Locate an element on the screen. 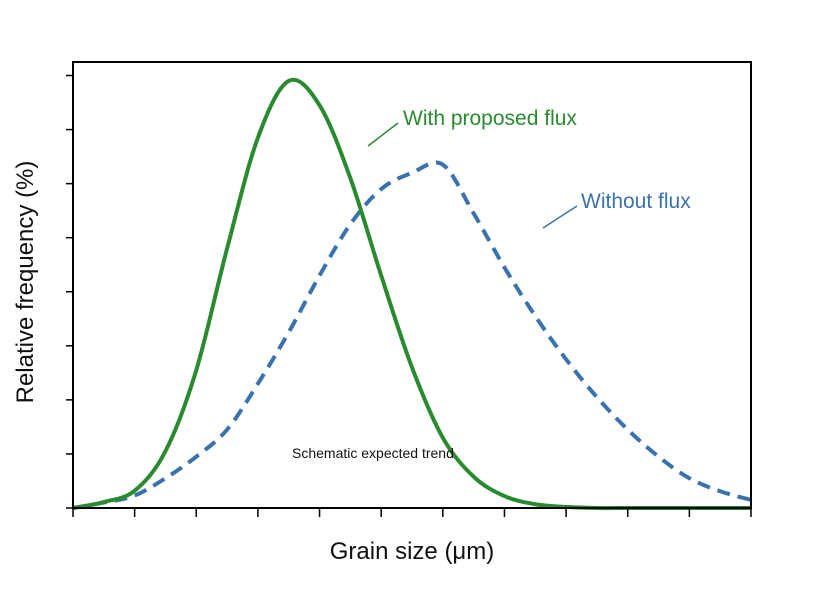  without-flux-label-leader is located at coordinates (560, 217).